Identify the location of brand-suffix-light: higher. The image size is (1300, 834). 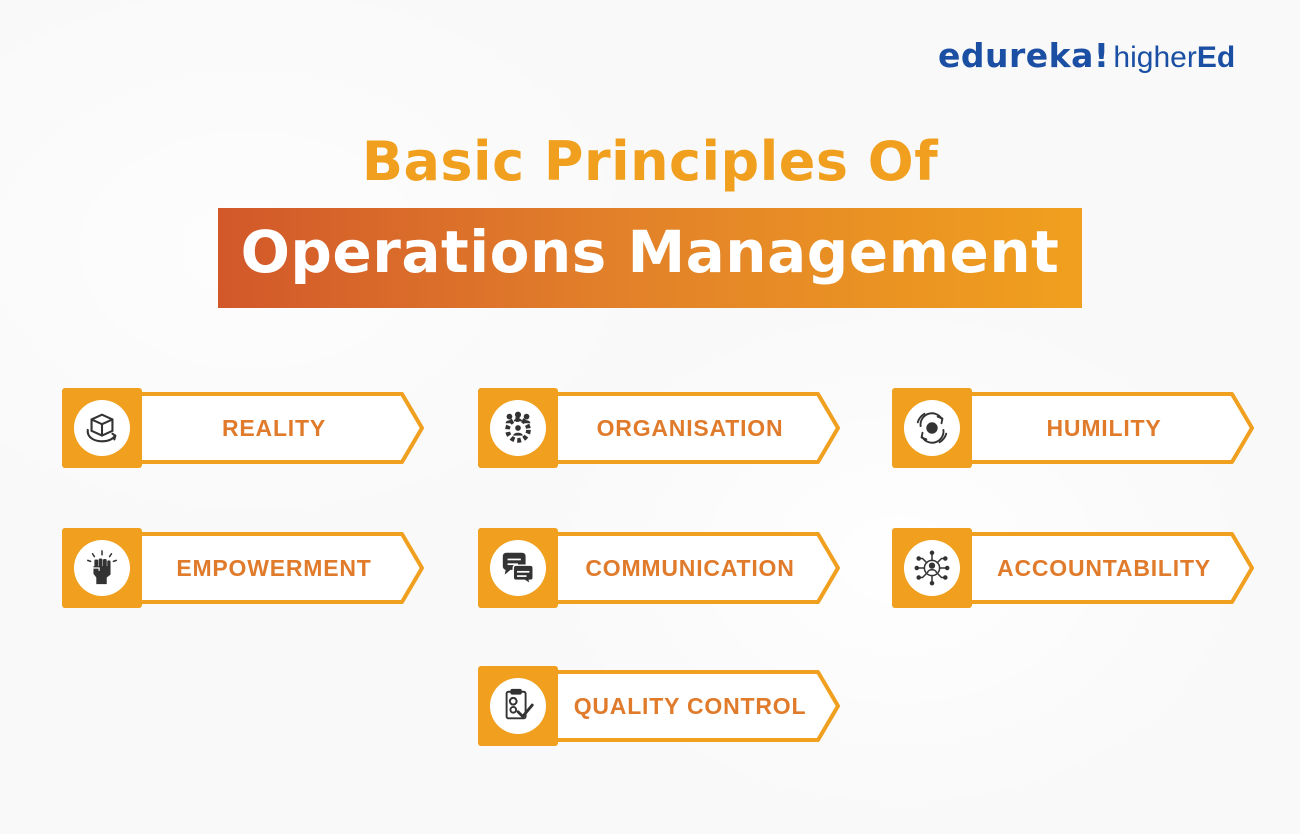
(1155, 57).